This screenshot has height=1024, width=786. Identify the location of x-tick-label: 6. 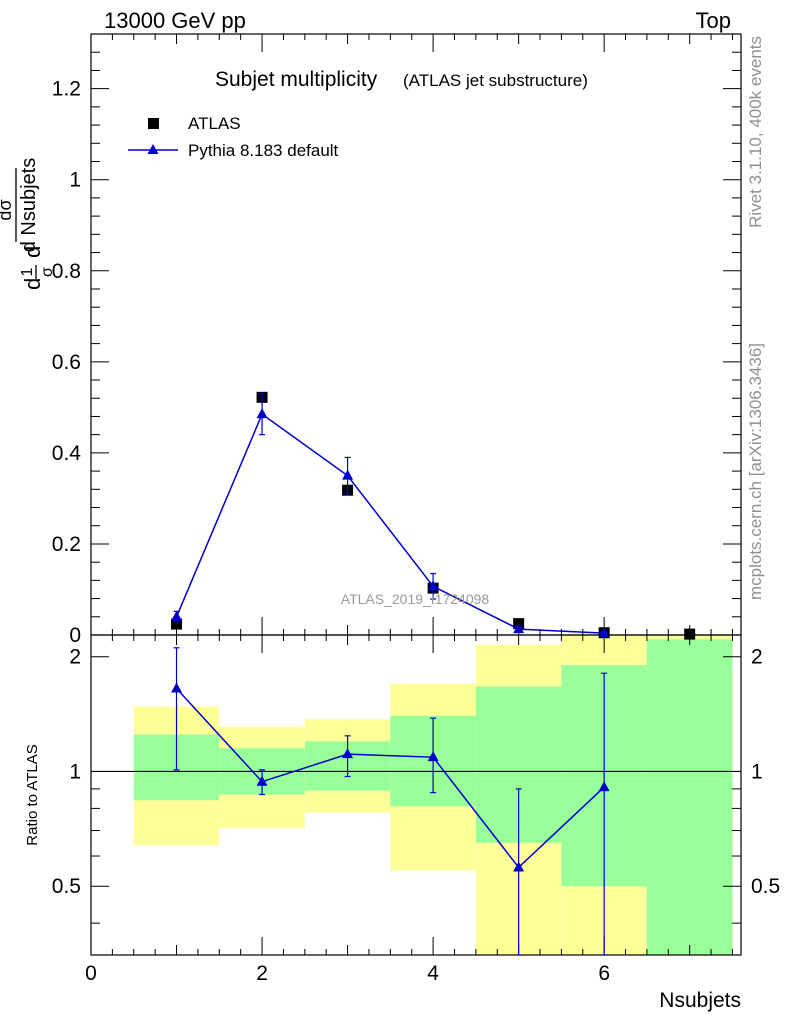
(604, 973).